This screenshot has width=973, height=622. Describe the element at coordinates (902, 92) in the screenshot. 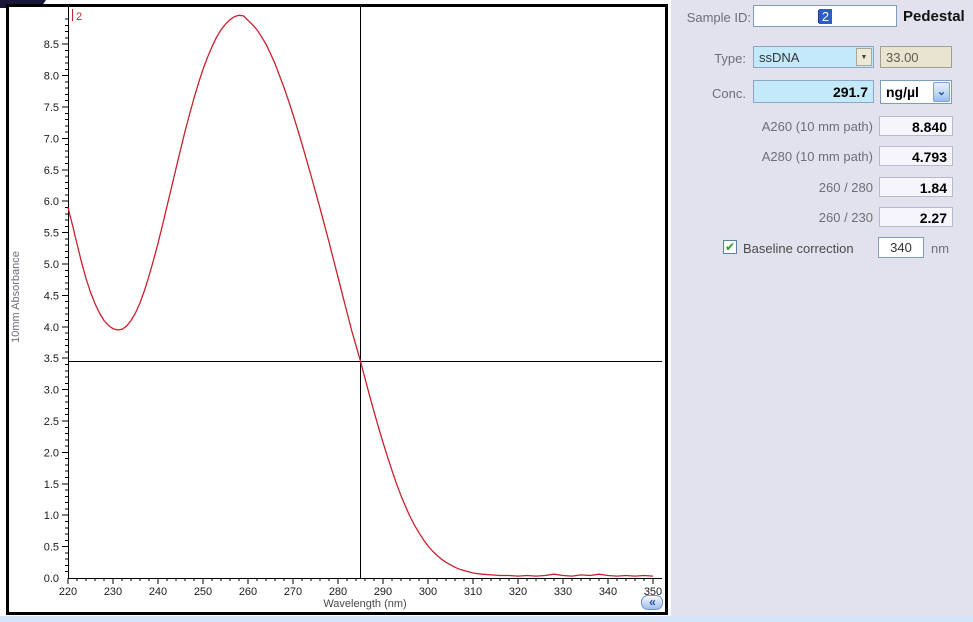

I see `concentration-unit-value: ng/µl` at that location.